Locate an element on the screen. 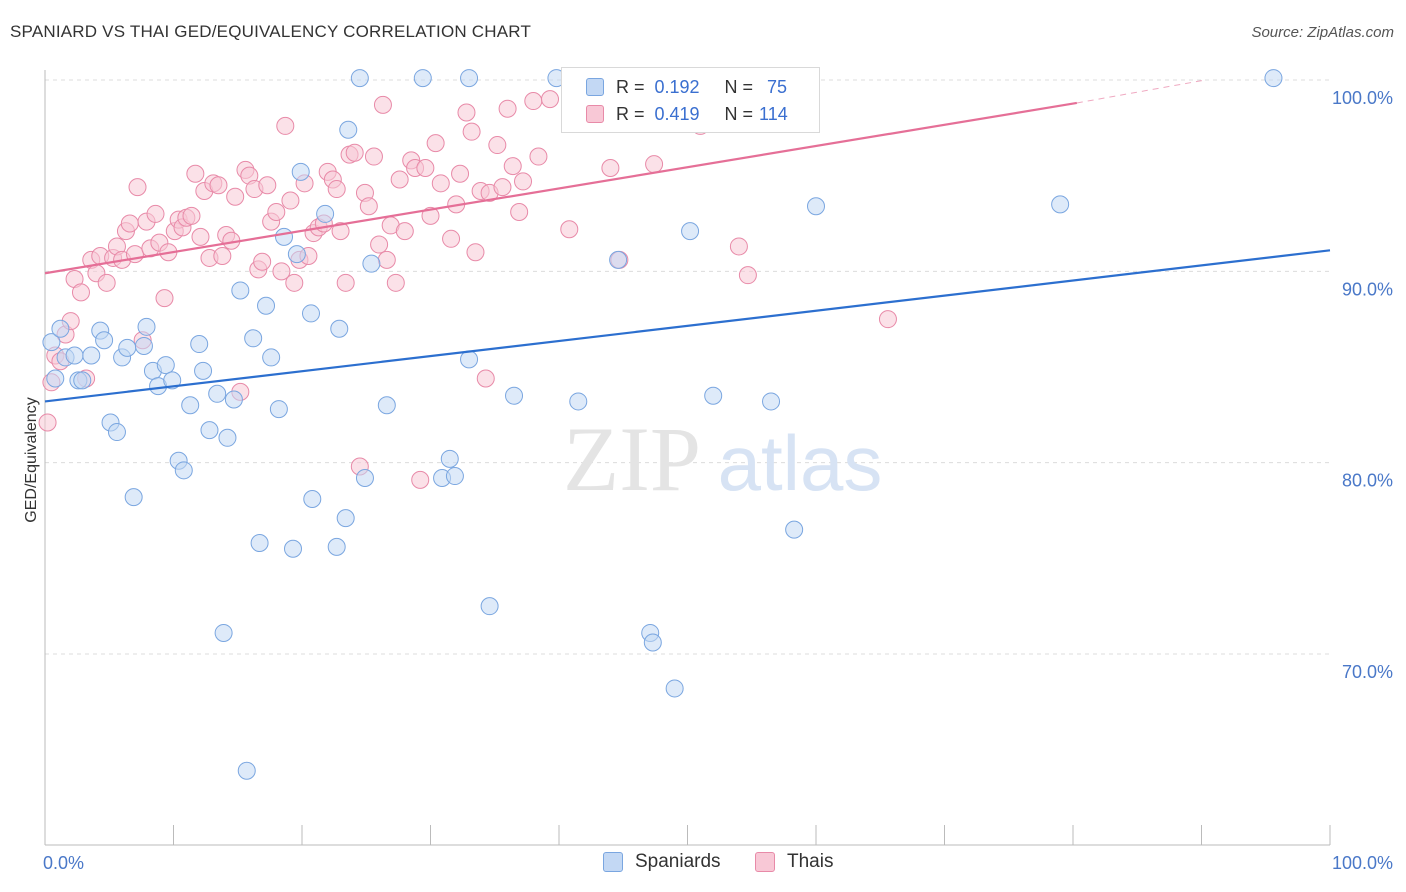  legend-r-value: 0.192 is located at coordinates (677, 86).